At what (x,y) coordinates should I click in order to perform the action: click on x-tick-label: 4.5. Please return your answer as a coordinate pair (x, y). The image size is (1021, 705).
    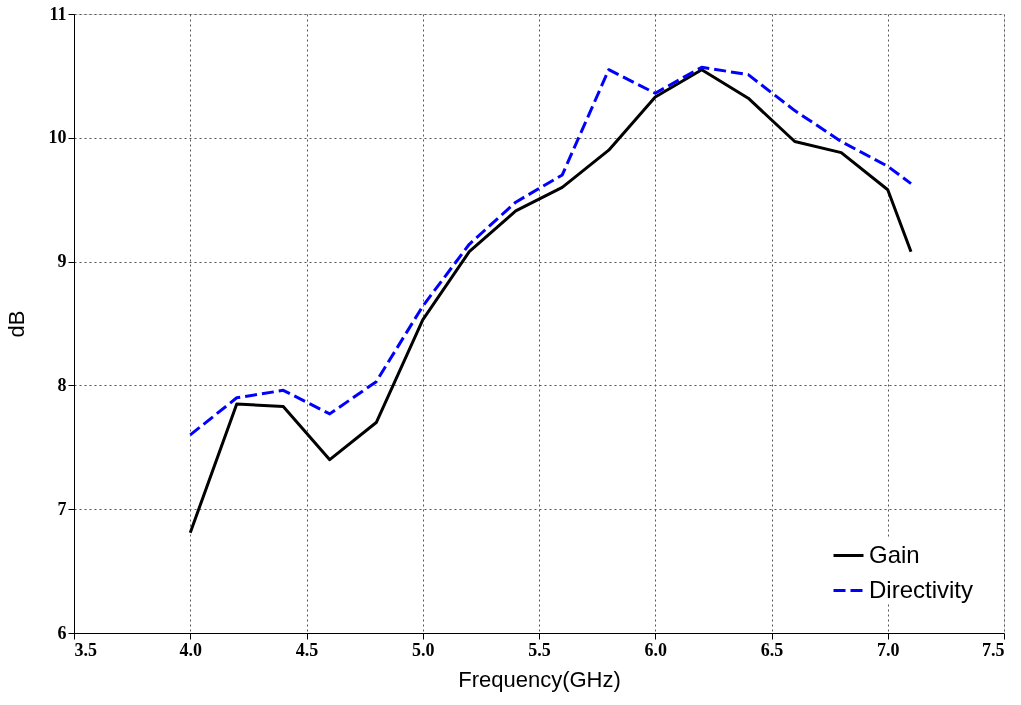
    Looking at the image, I should click on (307, 649).